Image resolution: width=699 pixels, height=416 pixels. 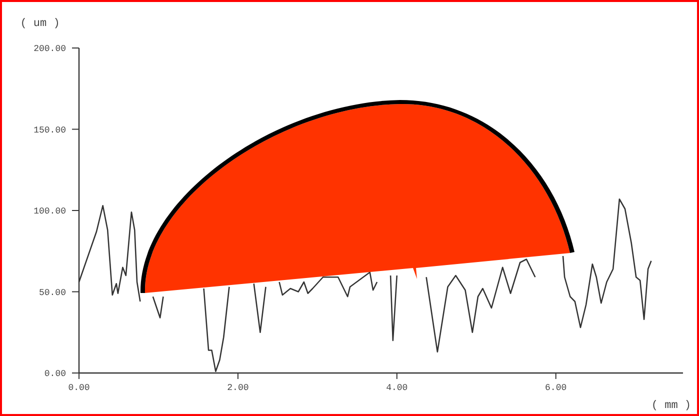 I want to click on x-axis-title: ( mm ), so click(x=671, y=406).